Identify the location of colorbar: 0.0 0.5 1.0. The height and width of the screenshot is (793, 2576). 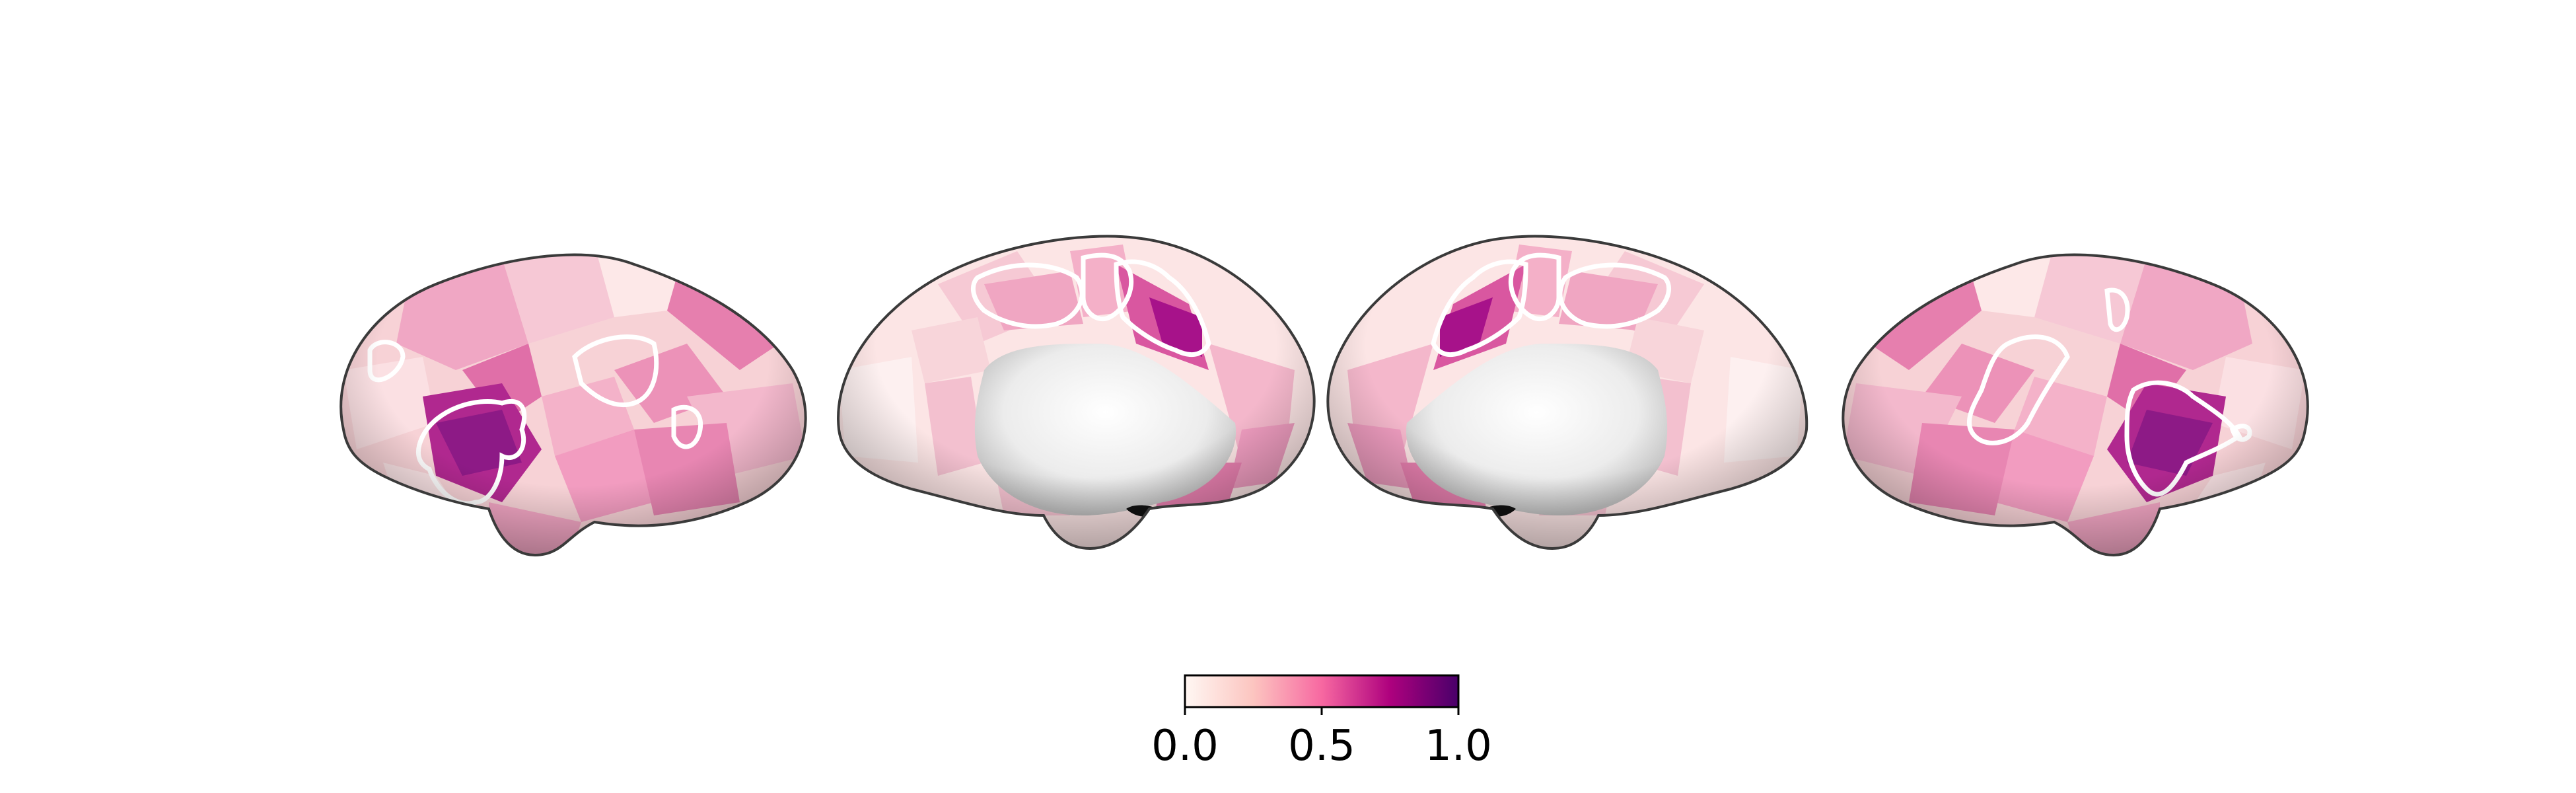
(1322, 723).